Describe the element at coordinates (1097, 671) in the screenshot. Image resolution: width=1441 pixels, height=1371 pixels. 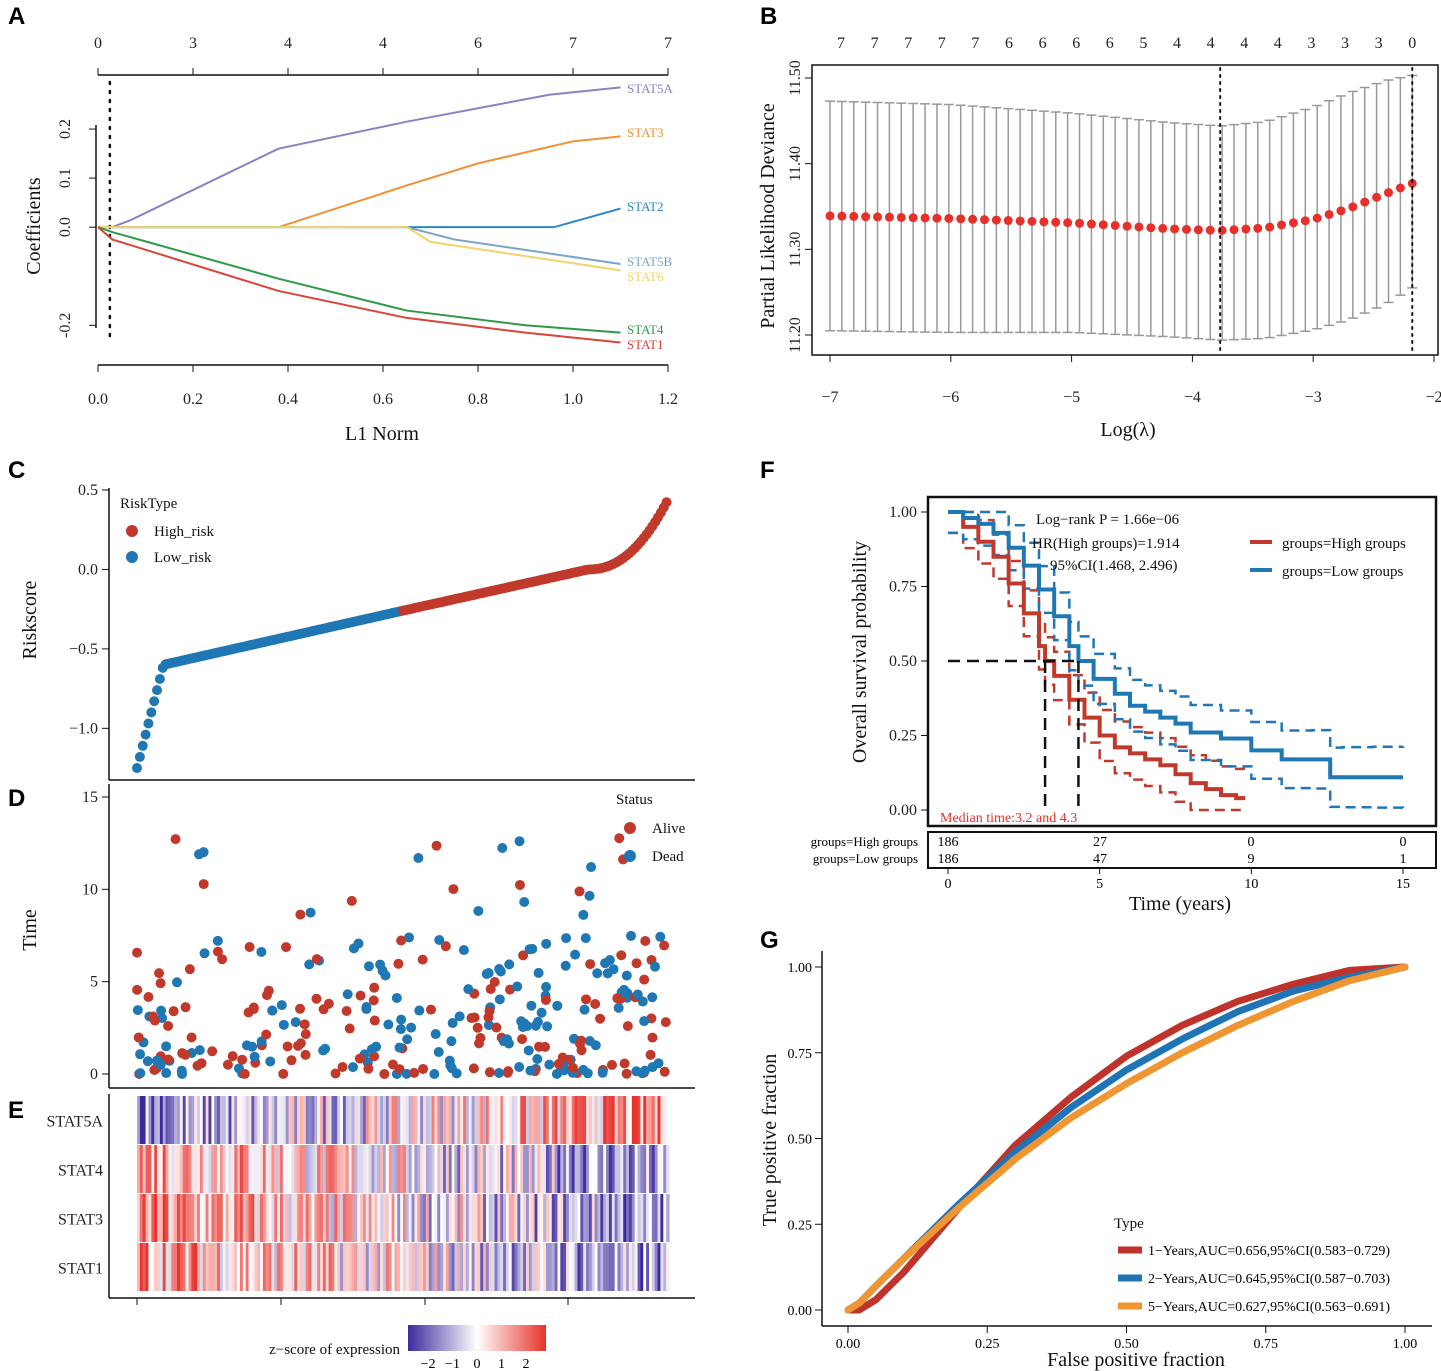
I see `panel-f-ci-lower-high` at that location.